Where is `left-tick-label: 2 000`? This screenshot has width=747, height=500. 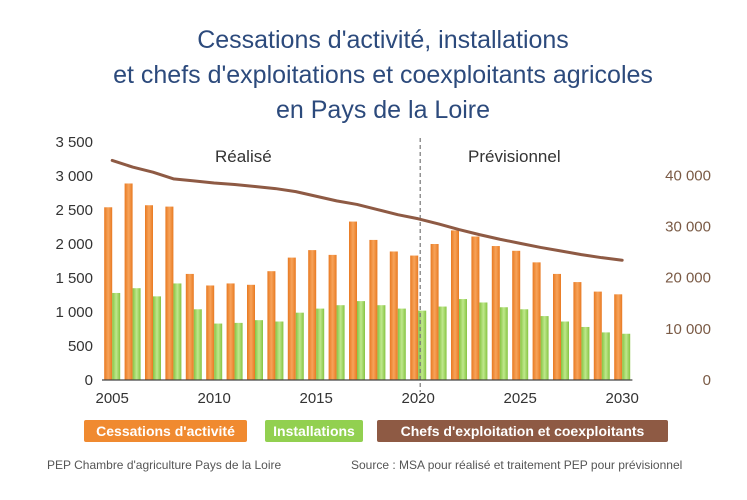
left-tick-label: 2 000 is located at coordinates (74, 244).